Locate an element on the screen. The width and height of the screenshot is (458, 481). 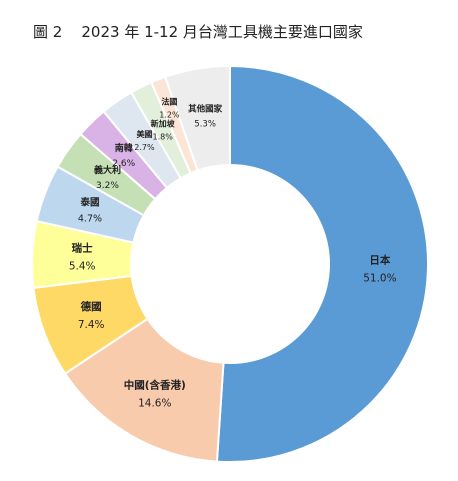
slice-label: 瑞士 is located at coordinates (82, 247).